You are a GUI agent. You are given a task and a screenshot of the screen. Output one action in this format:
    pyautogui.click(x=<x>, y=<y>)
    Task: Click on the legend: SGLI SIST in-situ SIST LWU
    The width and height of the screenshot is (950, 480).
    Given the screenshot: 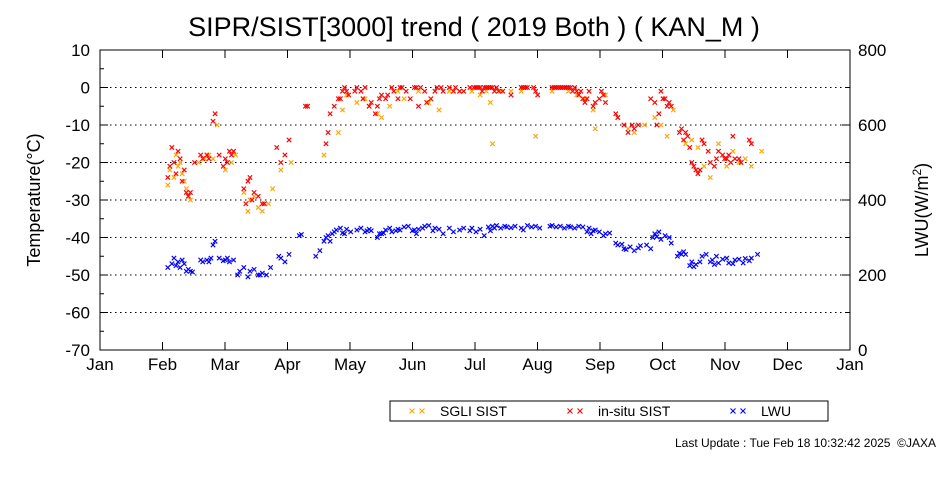 What is the action you would take?
    pyautogui.click(x=609, y=411)
    